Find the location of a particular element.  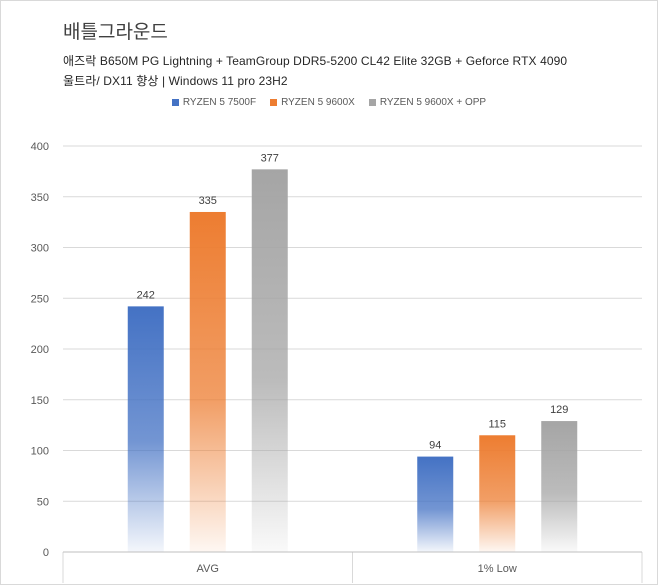

category-label: 1% Low is located at coordinates (497, 569).